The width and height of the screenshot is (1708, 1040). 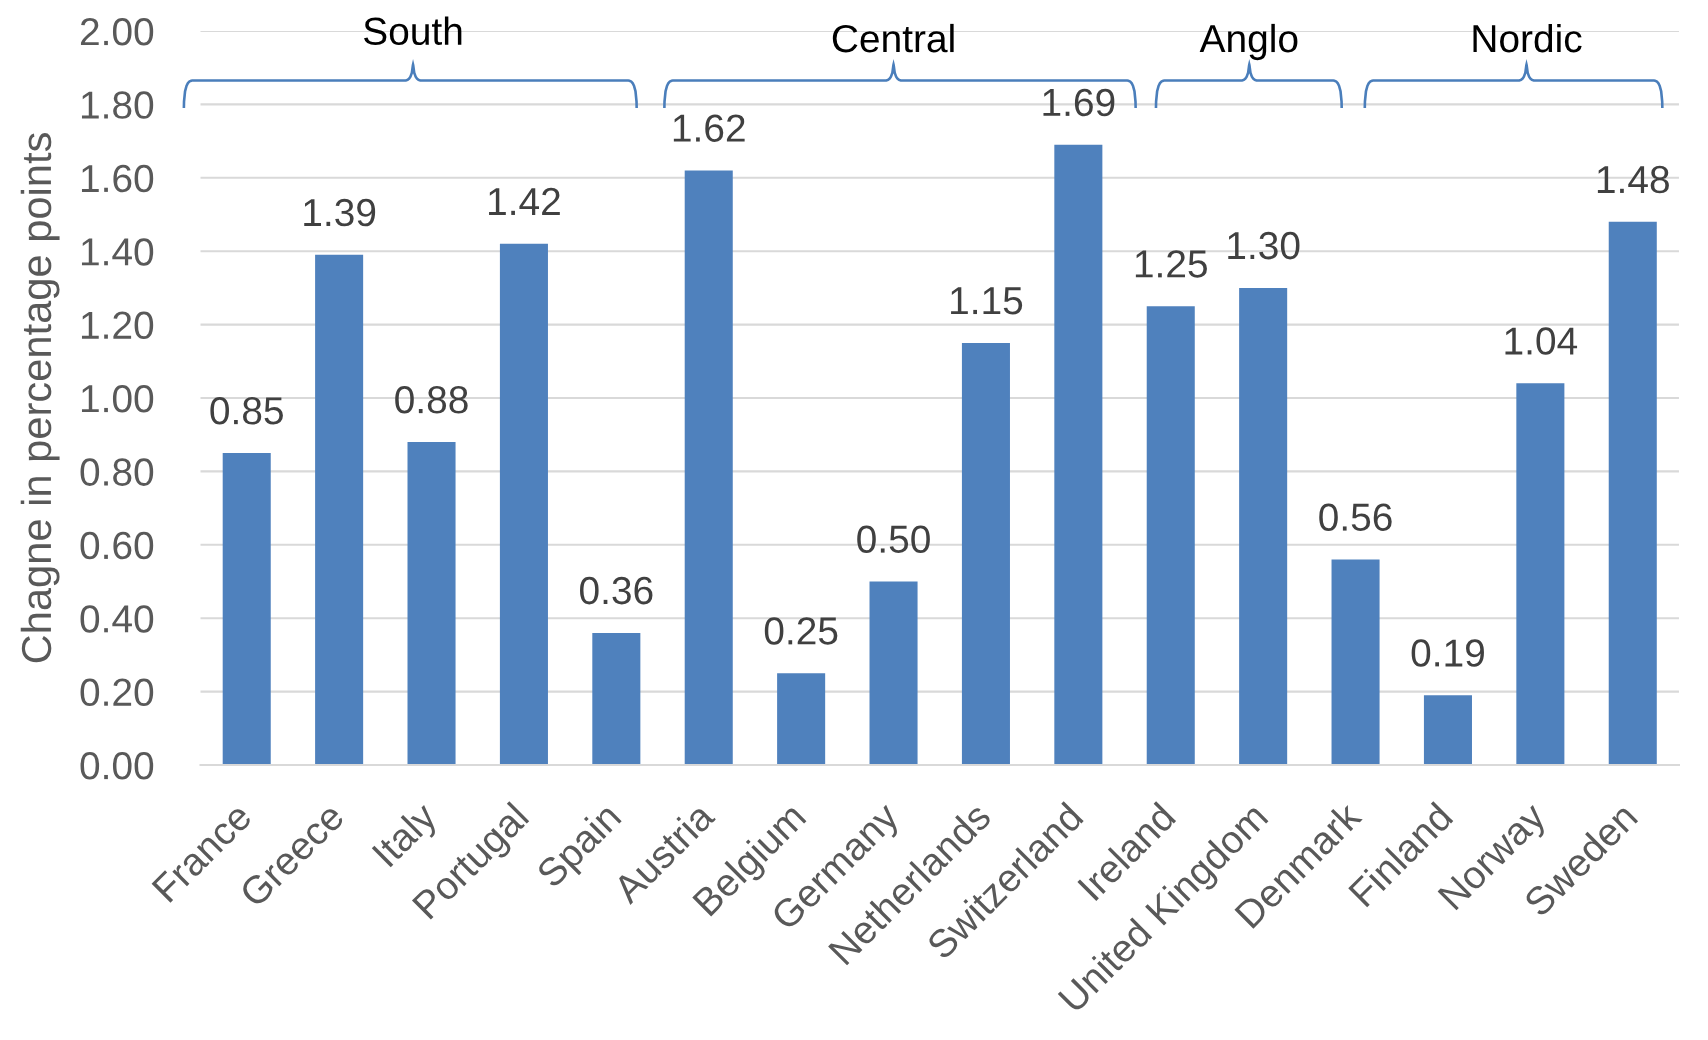 I want to click on y-axis-title: Chagne in percentage points, so click(x=40, y=398).